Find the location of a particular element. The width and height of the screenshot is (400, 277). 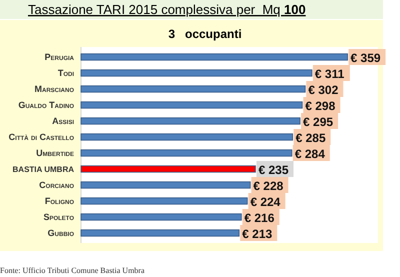

y-tick-label: Città di Castello is located at coordinates (41, 137).